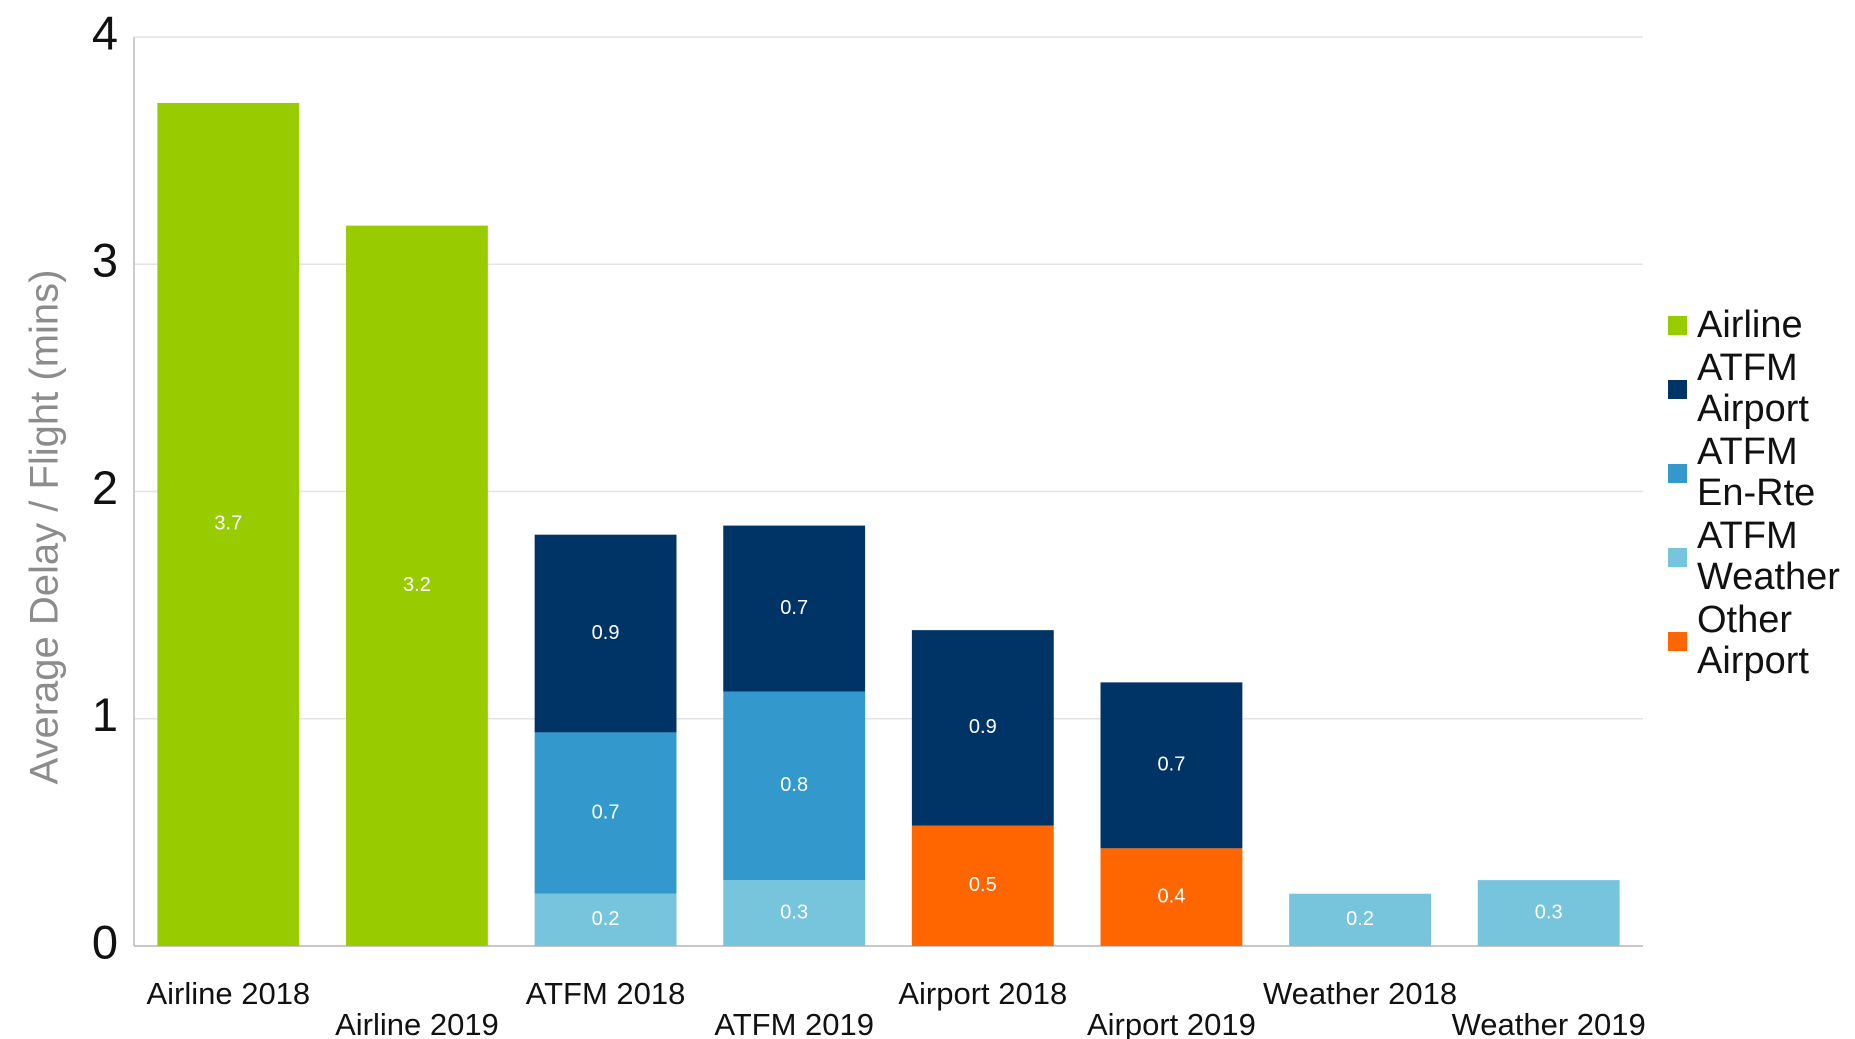 Image resolution: width=1855 pixels, height=1039 pixels. What do you see at coordinates (794, 1023) in the screenshot?
I see `x-tick-label: ATFM 2019` at bounding box center [794, 1023].